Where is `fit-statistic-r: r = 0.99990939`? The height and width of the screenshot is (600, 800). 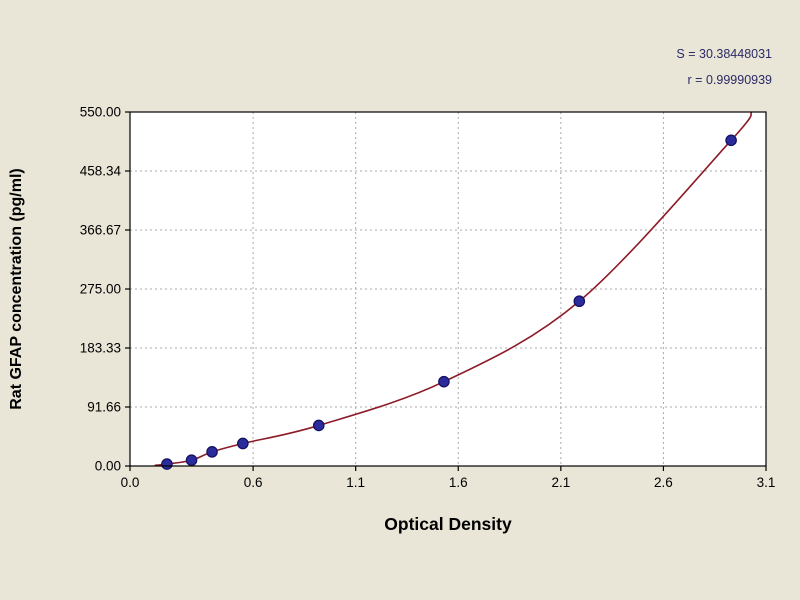
fit-statistic-r: r = 0.99990939 is located at coordinates (730, 80).